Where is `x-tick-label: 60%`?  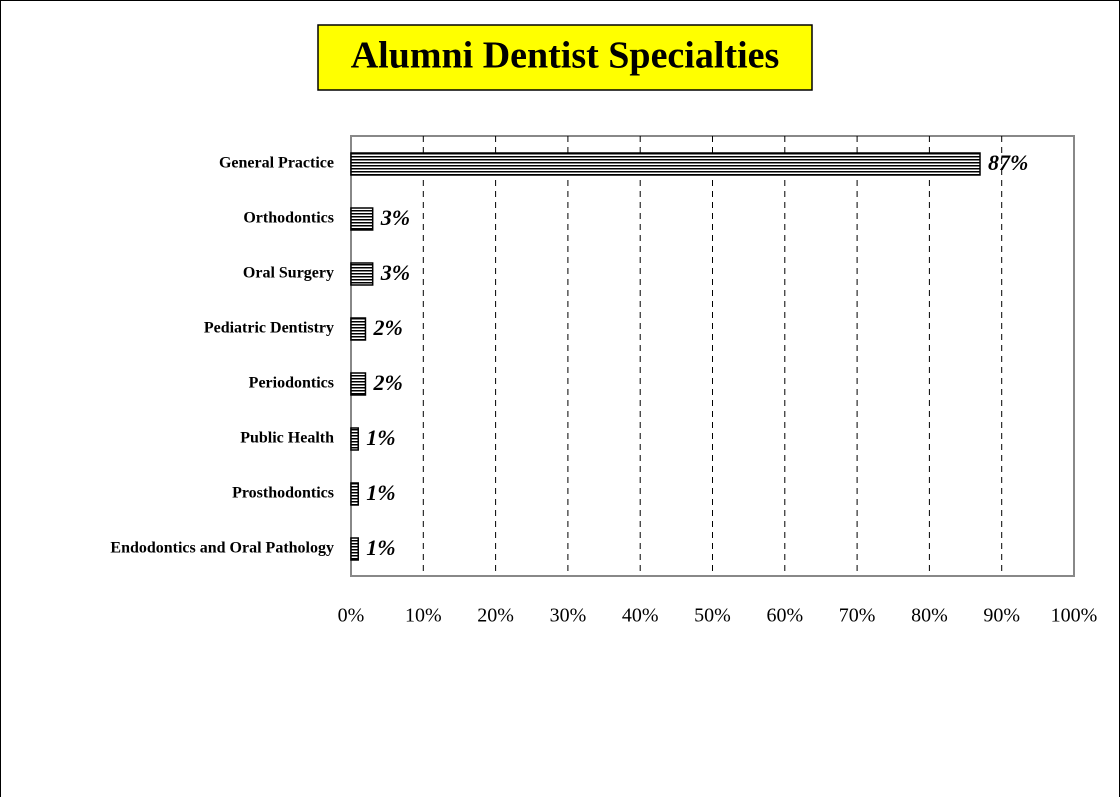 x-tick-label: 60% is located at coordinates (784, 616).